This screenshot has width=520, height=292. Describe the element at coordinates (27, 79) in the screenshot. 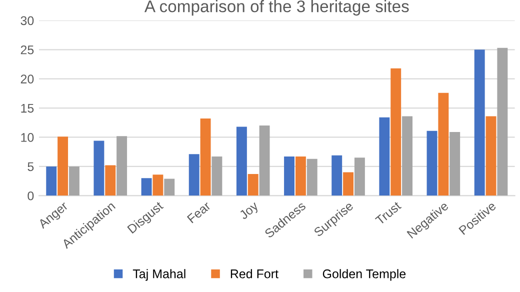

I see `y-tick-label: 20` at that location.